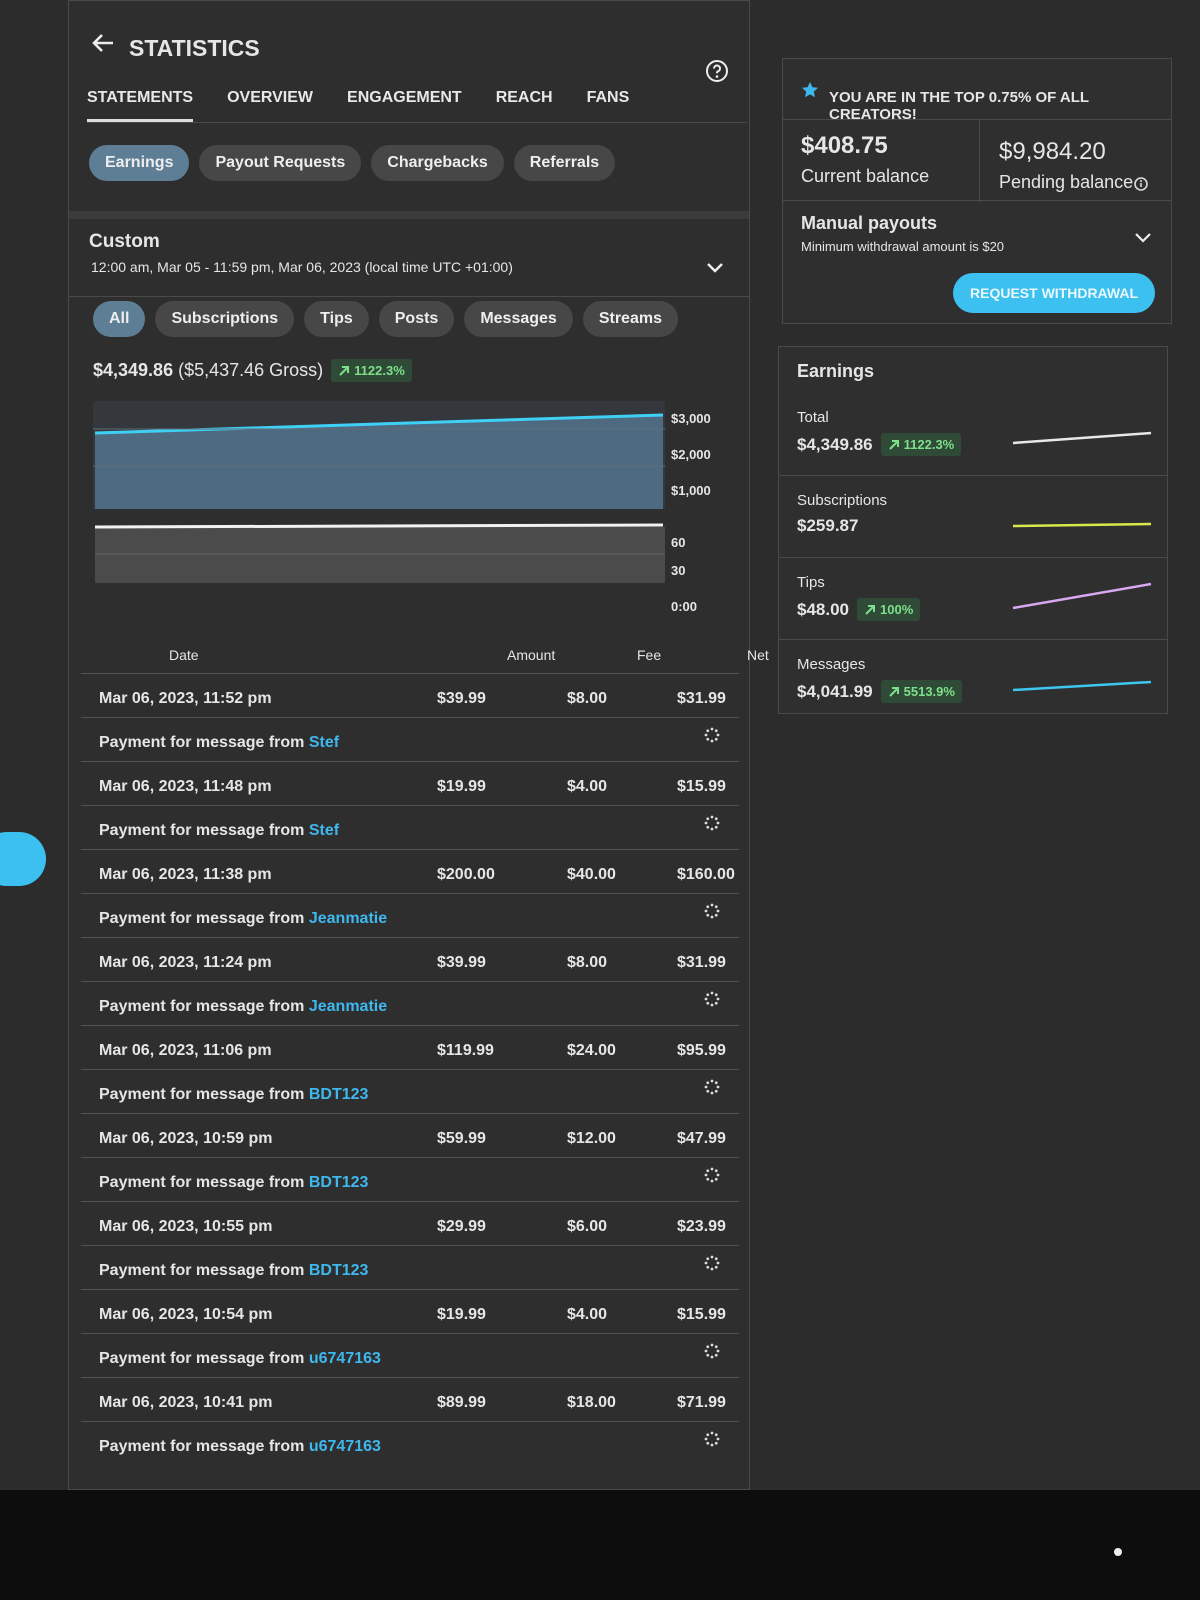 The width and height of the screenshot is (1200, 1600). I want to click on help-icon, so click(717, 71).